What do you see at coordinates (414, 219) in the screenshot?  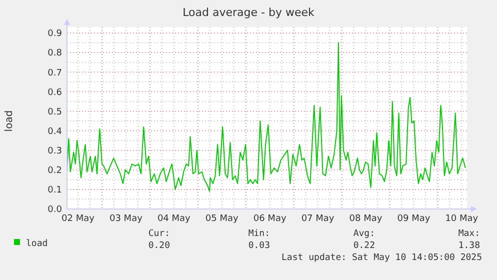 I see `x-tick-label: 09 May` at bounding box center [414, 219].